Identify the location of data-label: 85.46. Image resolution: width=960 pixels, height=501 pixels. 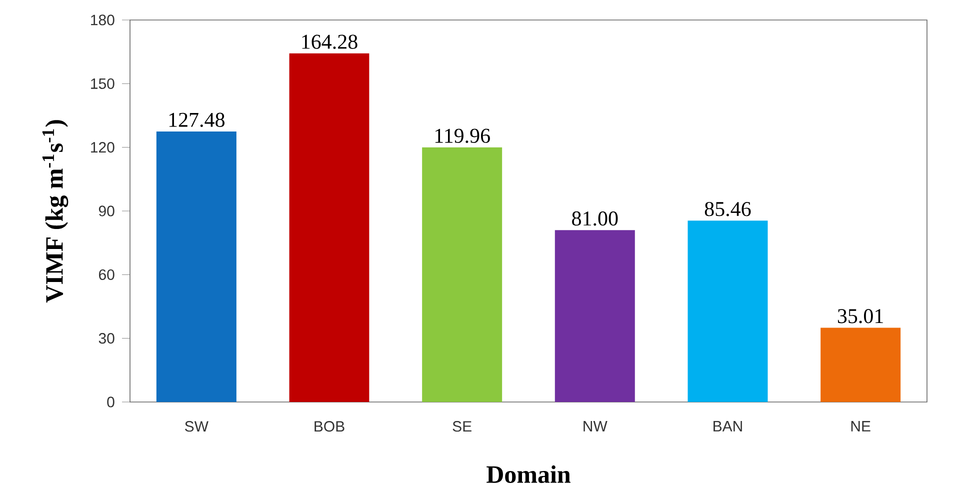
(727, 209).